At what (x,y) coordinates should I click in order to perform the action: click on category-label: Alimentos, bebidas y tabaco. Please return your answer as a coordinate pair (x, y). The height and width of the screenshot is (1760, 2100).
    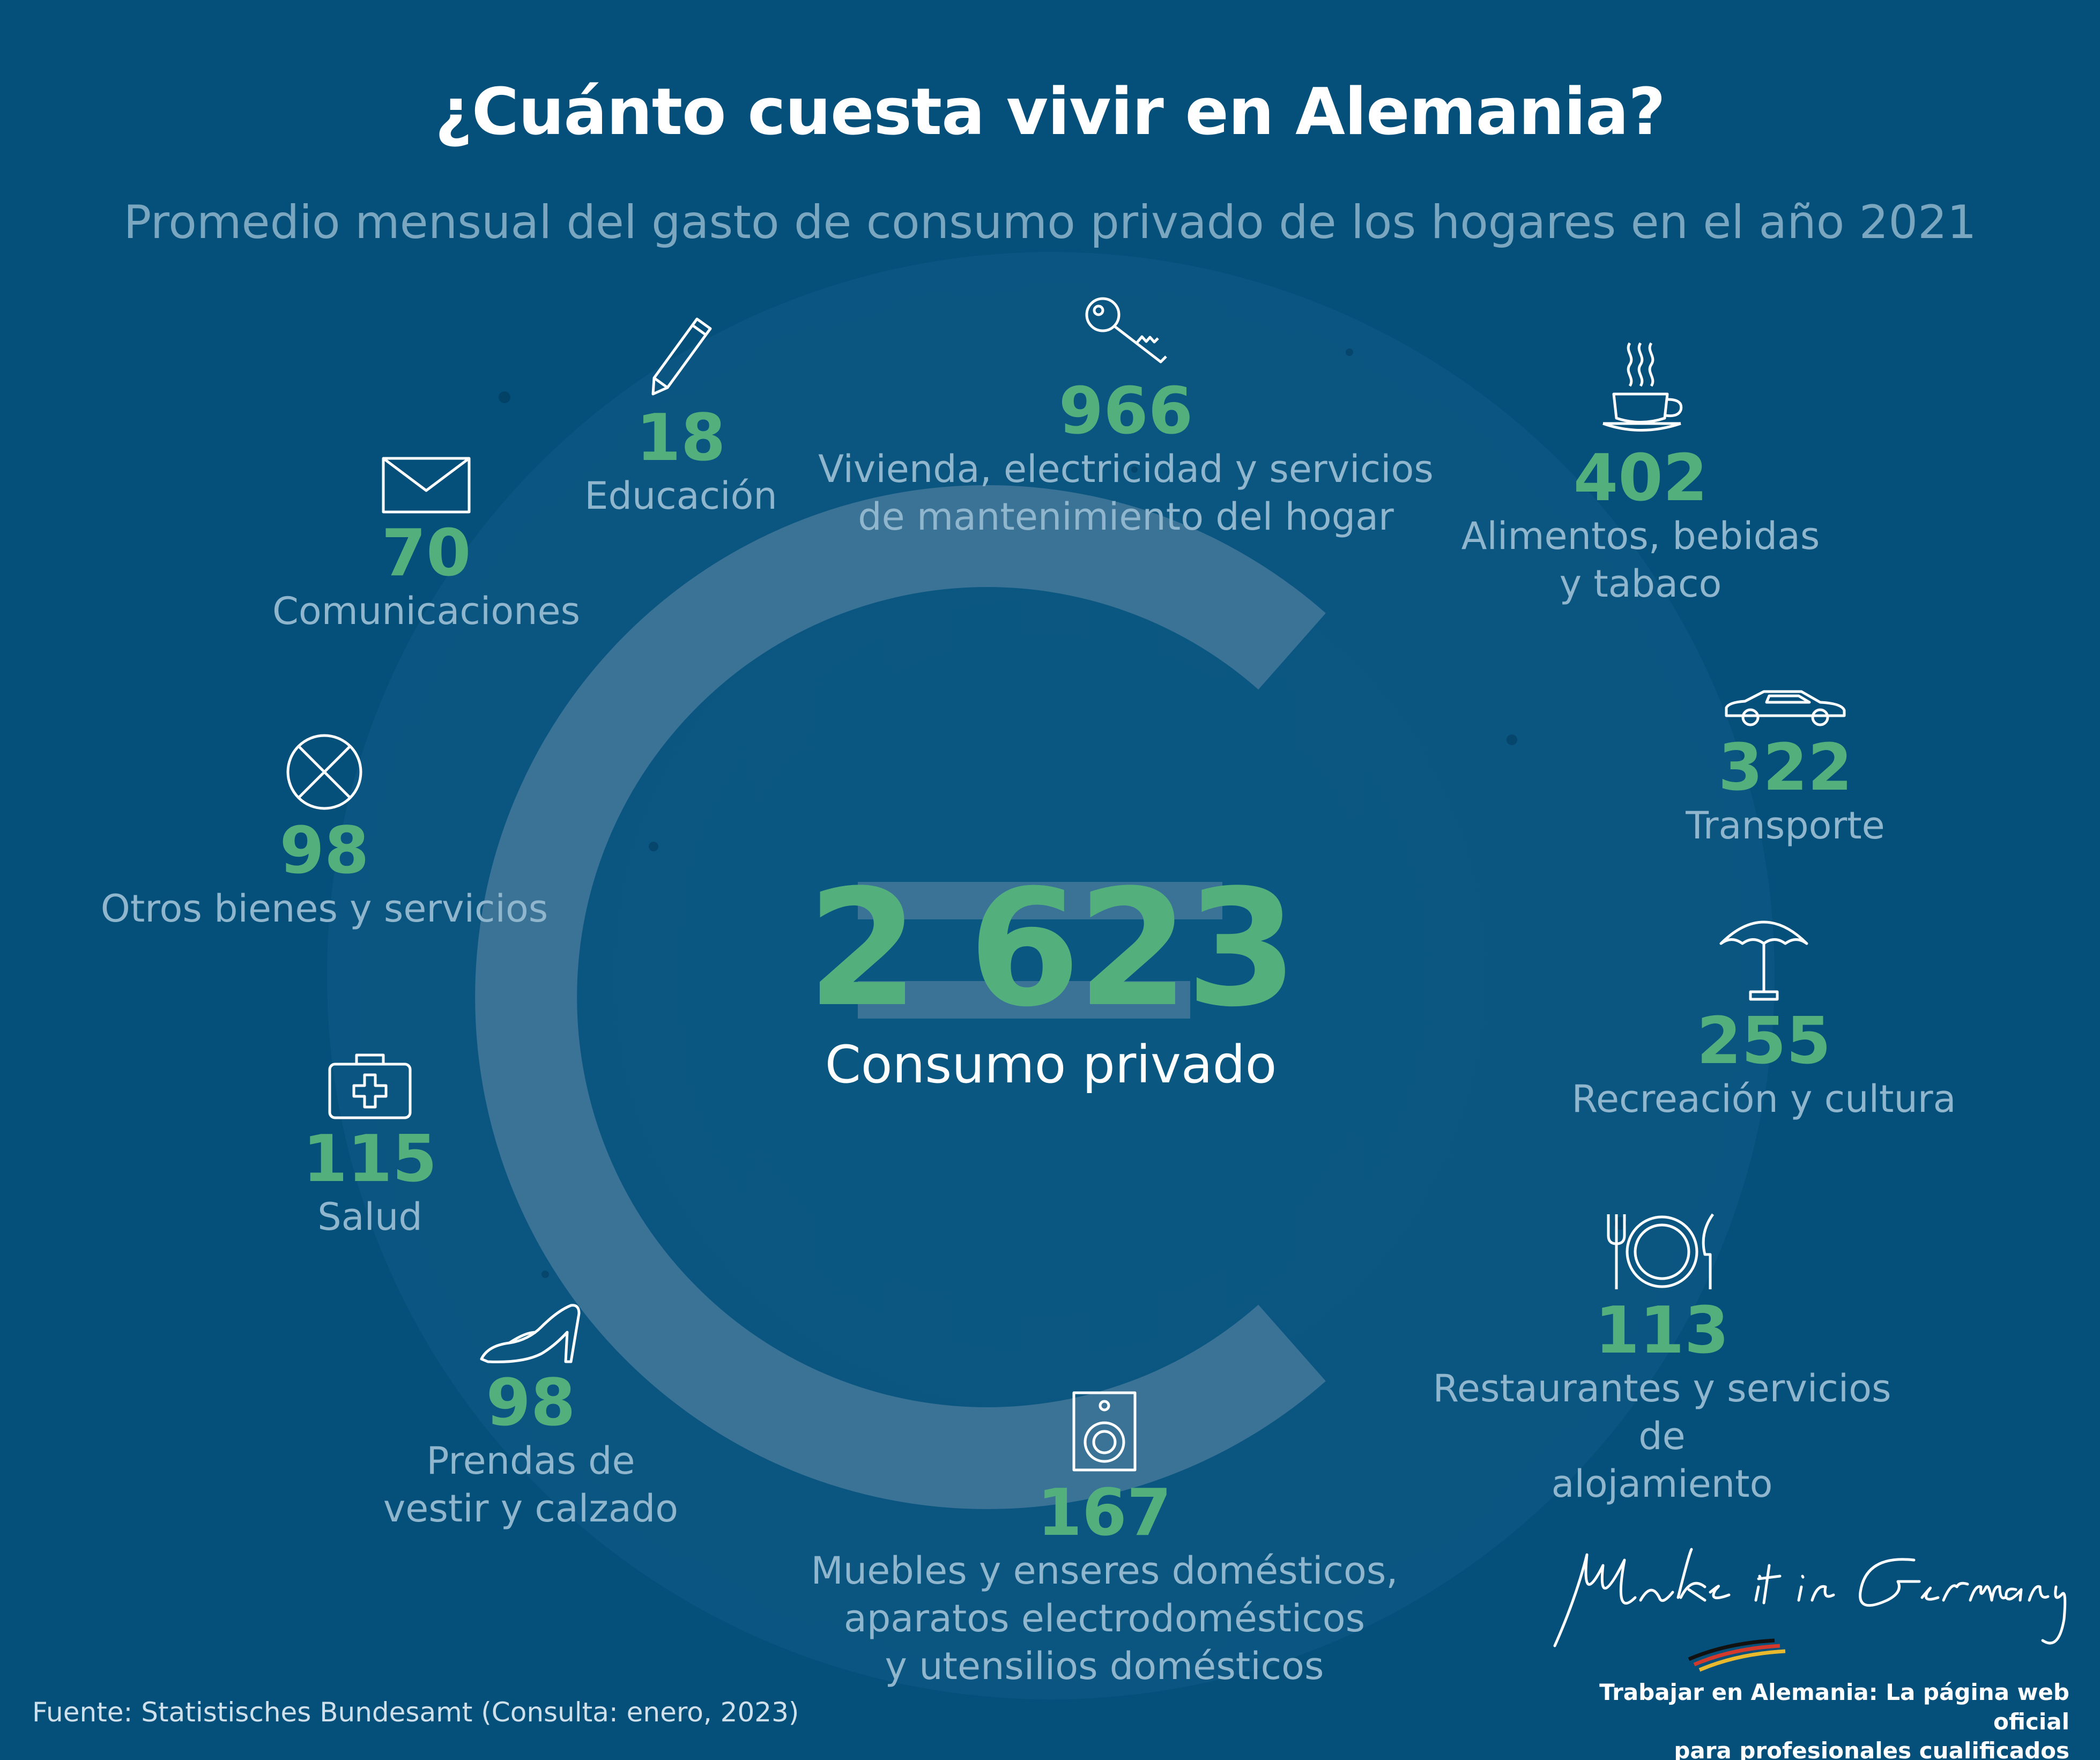
    Looking at the image, I should click on (1640, 560).